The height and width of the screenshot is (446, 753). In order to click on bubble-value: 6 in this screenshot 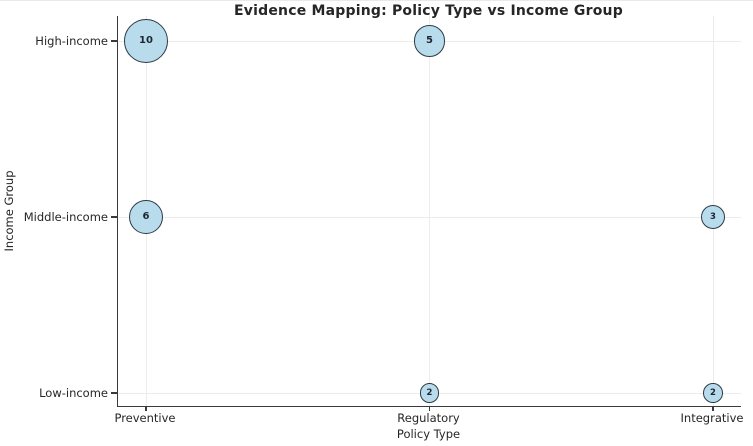, I will do `click(146, 217)`.